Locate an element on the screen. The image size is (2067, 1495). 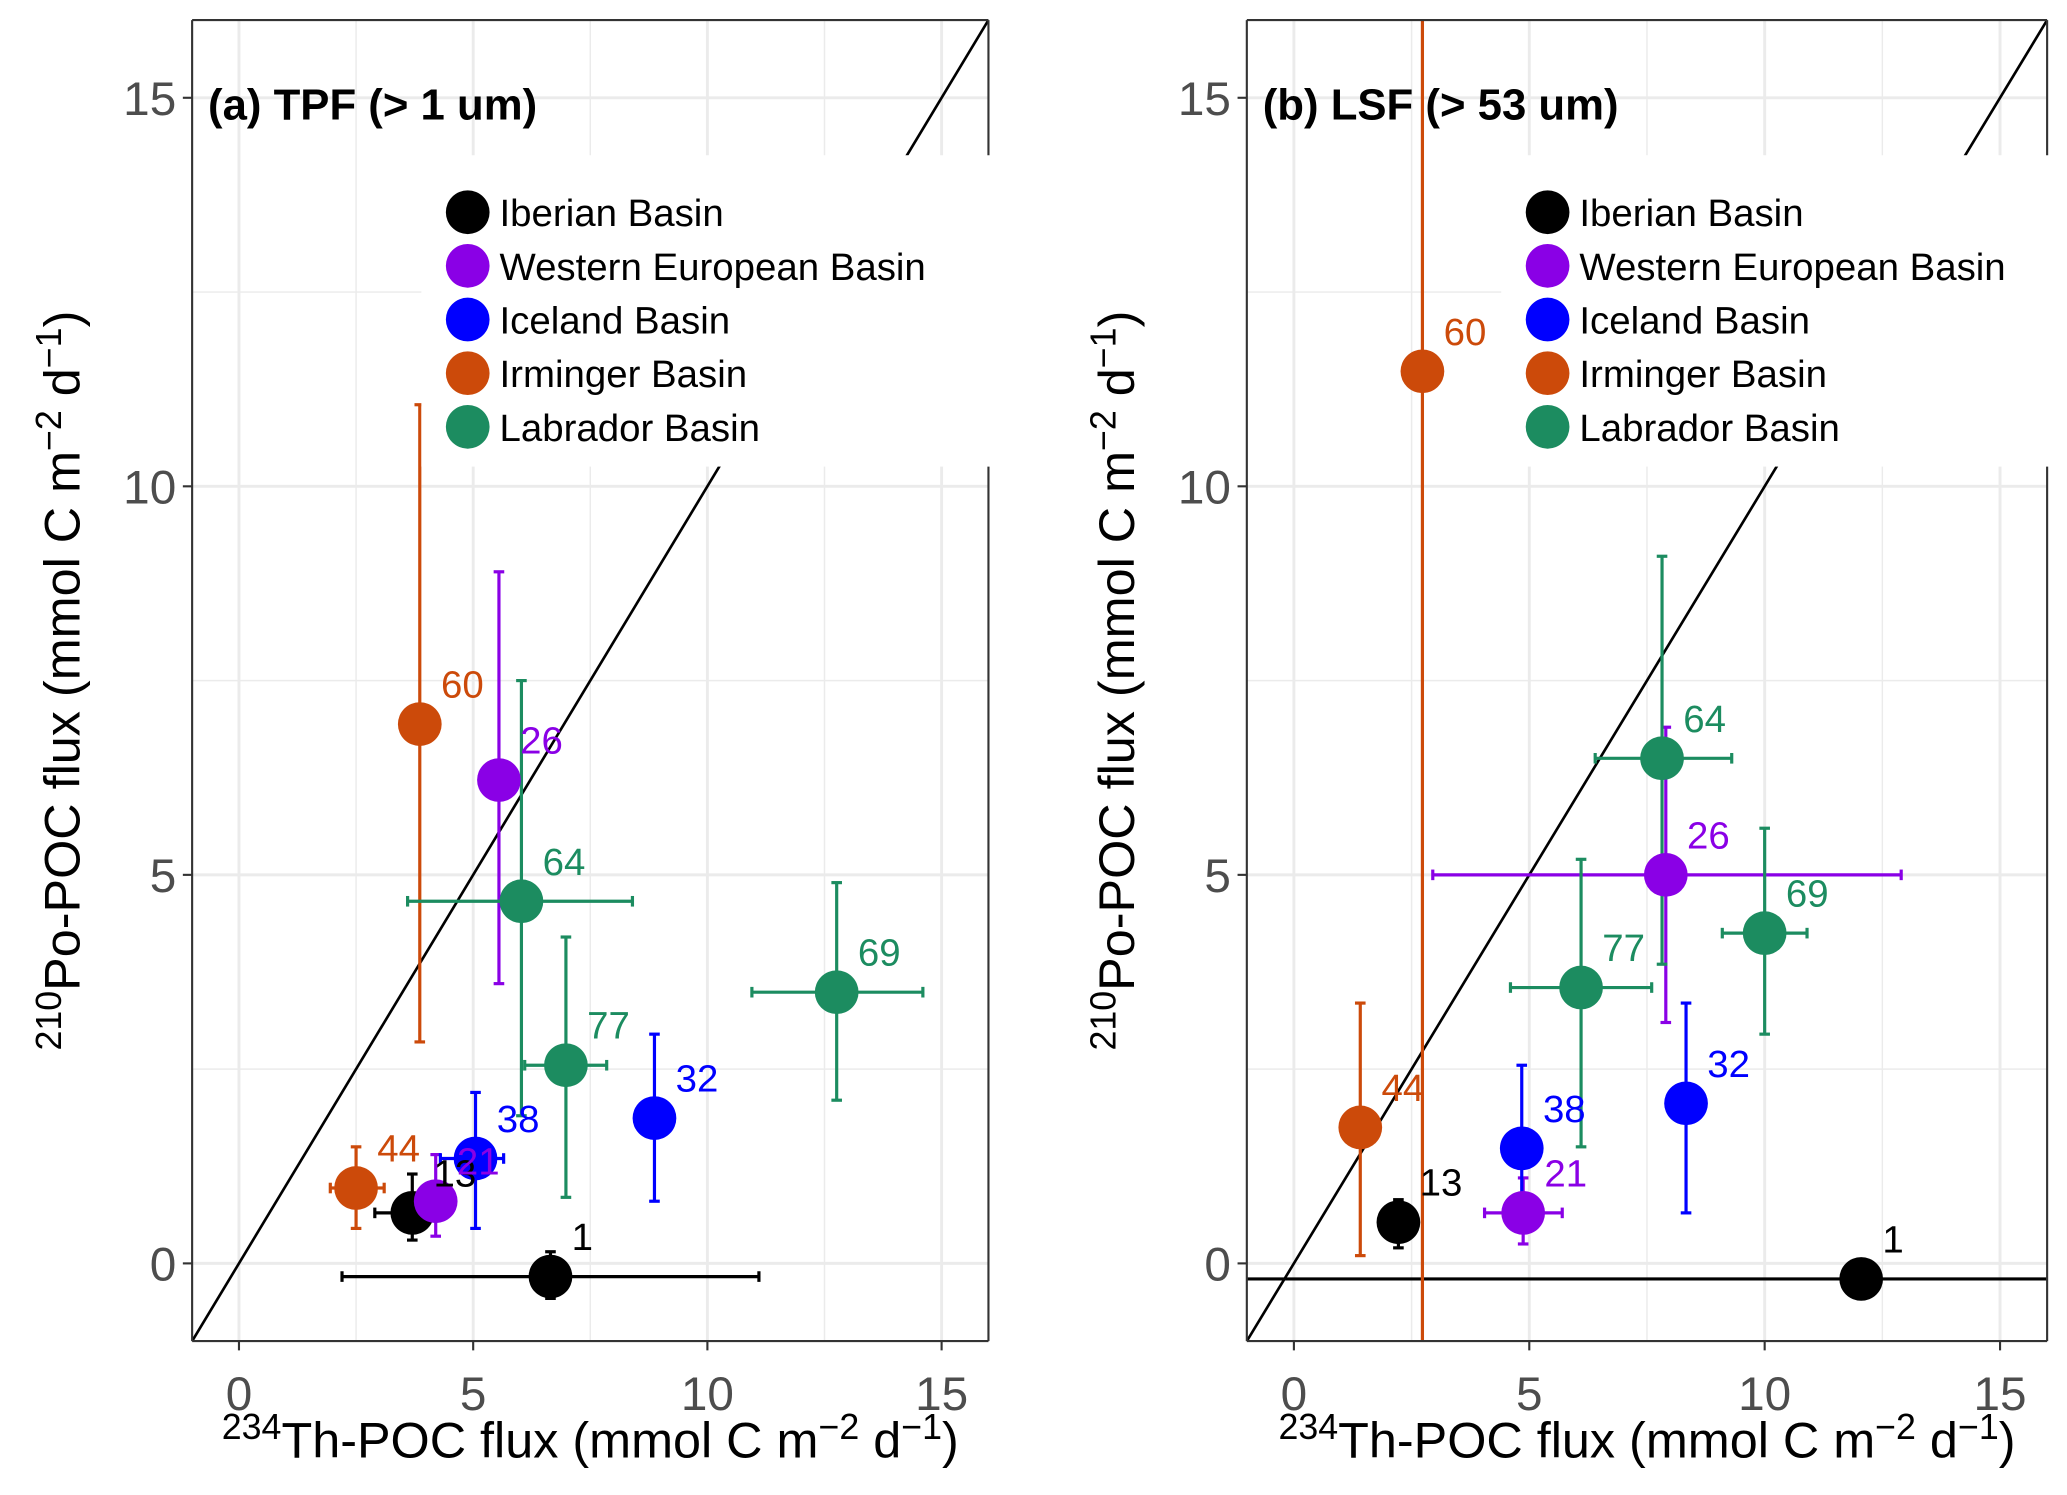
legend-key-iberian-basin is located at coordinates (467, 212).